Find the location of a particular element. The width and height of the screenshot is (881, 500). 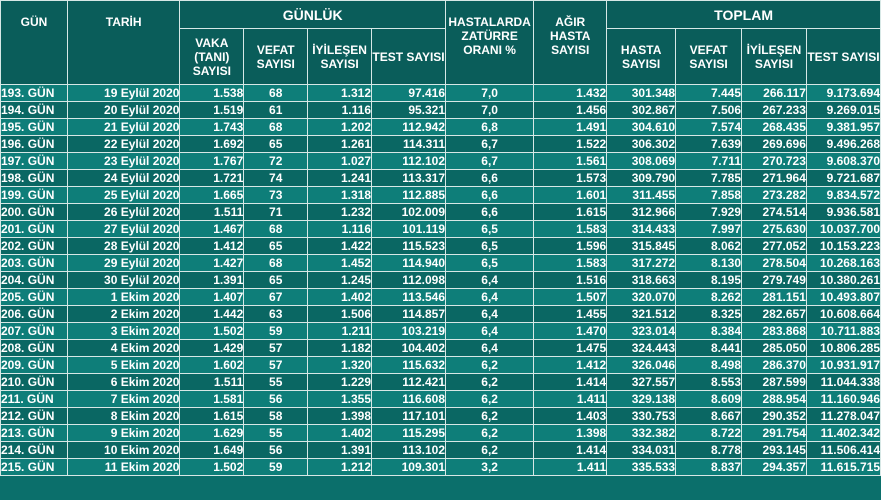

cell-vefat: 61 is located at coordinates (276, 110).